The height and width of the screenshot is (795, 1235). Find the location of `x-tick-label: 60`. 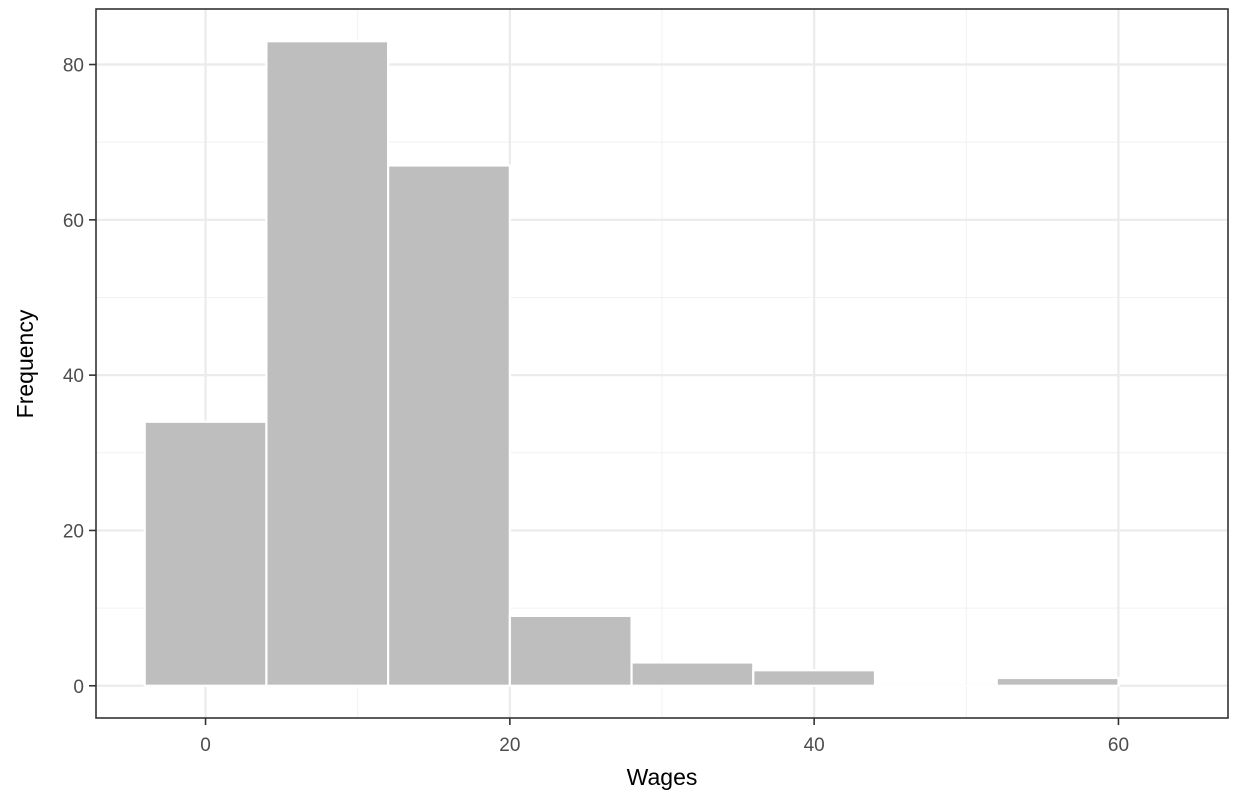

x-tick-label: 60 is located at coordinates (1118, 745).